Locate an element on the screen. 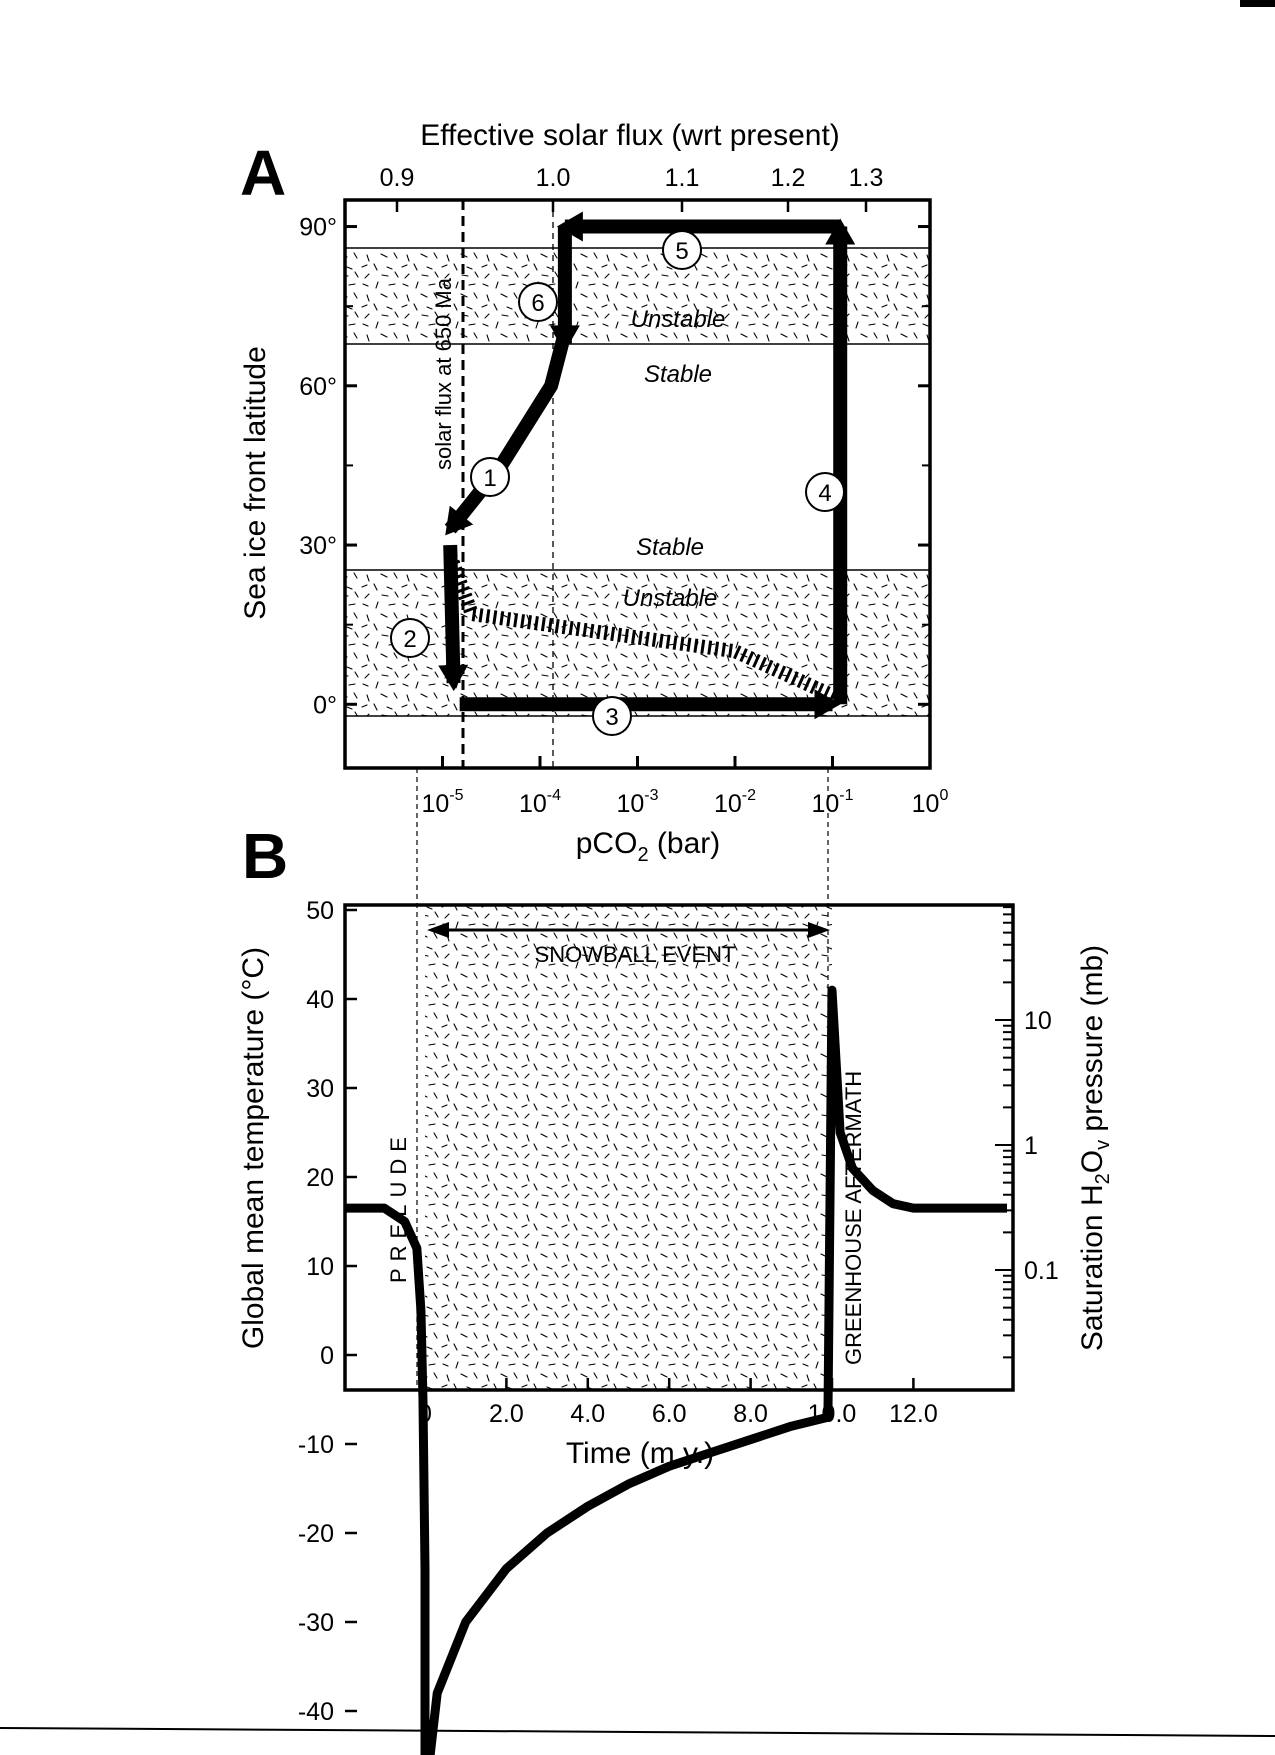 Image resolution: width=1275 pixels, height=1755 pixels. region-label-unstable-upper: Unstable is located at coordinates (678, 319).